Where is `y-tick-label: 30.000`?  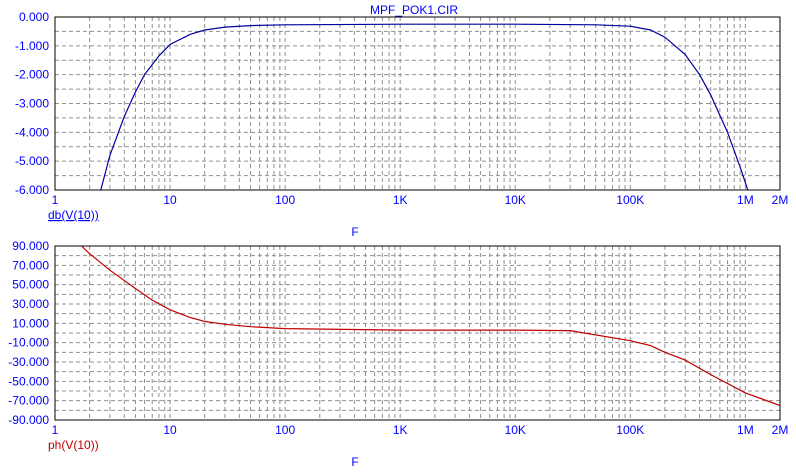 y-tick-label: 30.000 is located at coordinates (30, 304).